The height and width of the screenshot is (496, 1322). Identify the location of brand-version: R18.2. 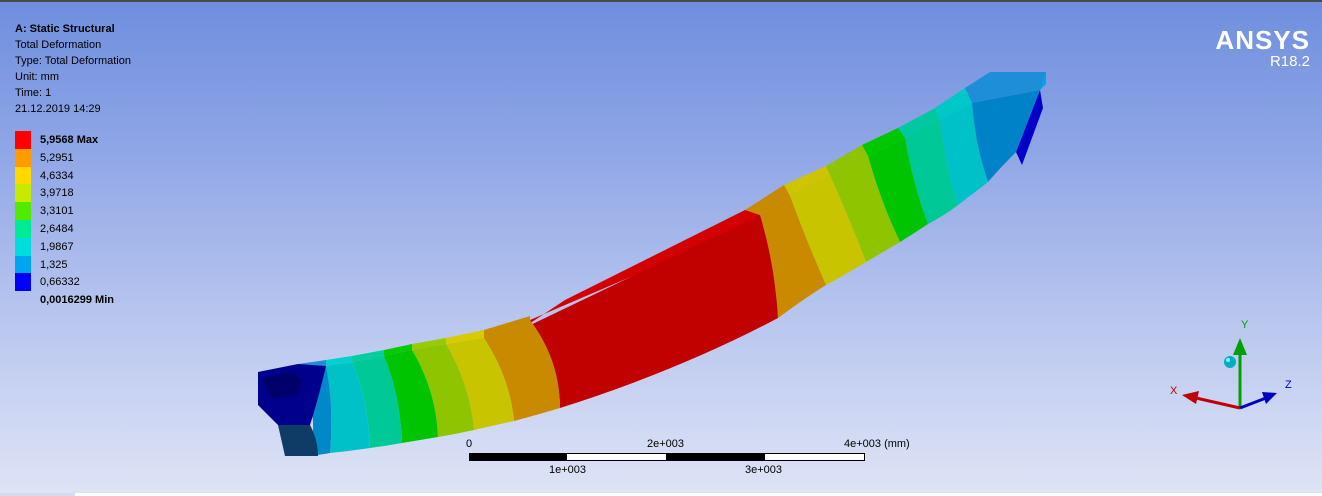
(1289, 61).